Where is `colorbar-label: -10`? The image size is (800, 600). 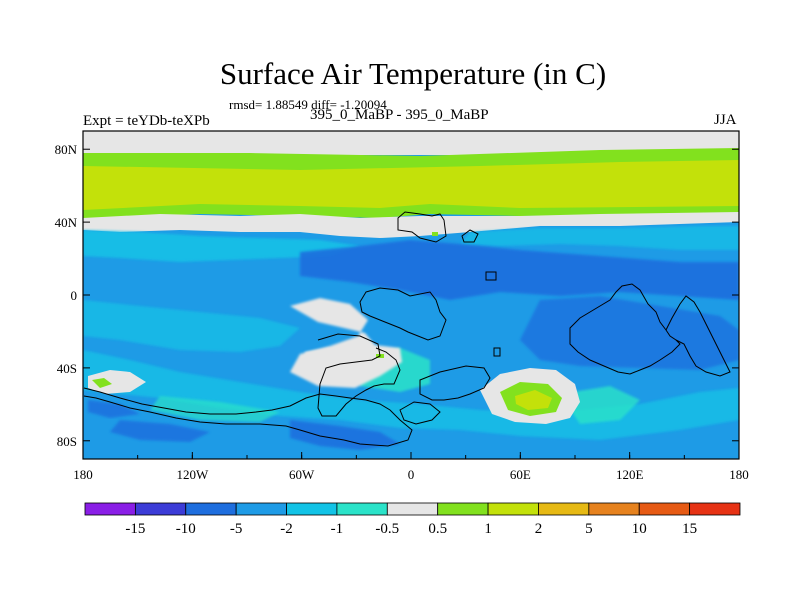
colorbar-label: -10 is located at coordinates (186, 529).